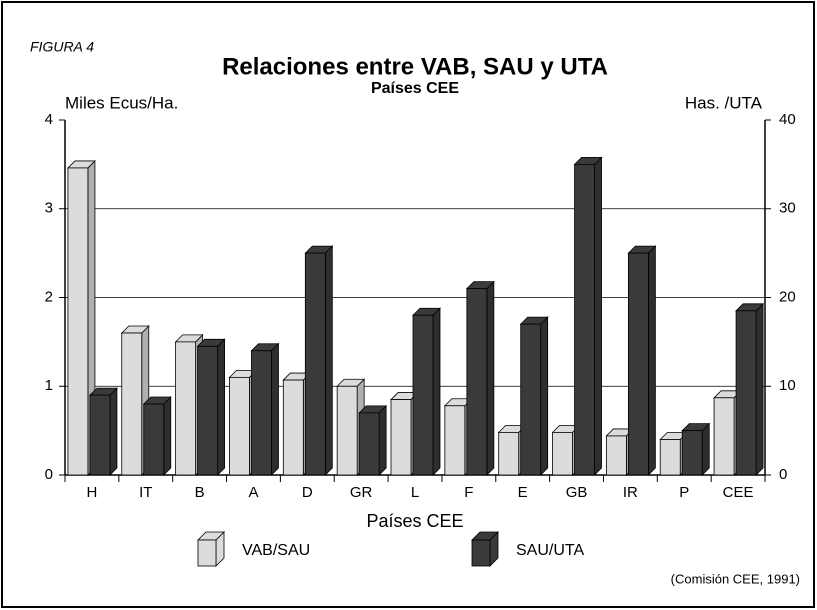 The width and height of the screenshot is (817, 610). Describe the element at coordinates (200, 492) in the screenshot. I see `x-tick-label: B` at that location.